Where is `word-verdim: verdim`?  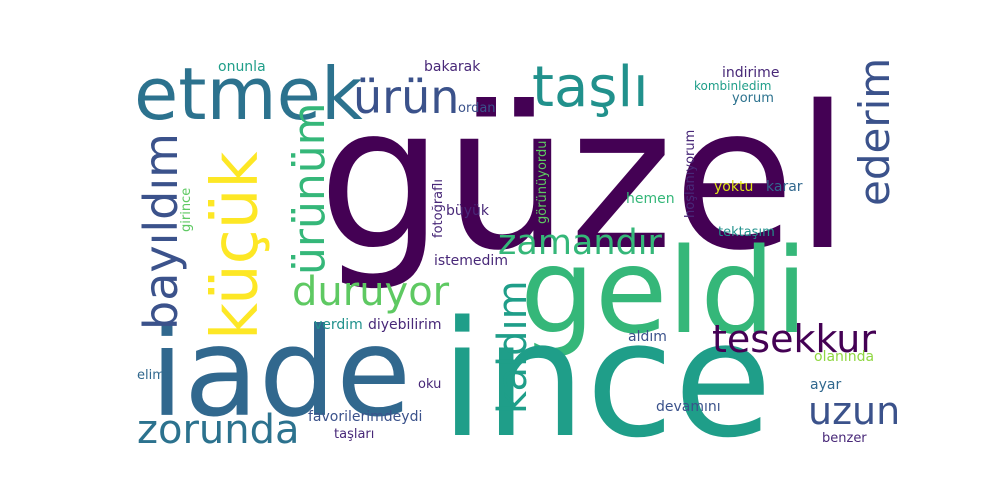 word-verdim: verdim is located at coordinates (338, 325).